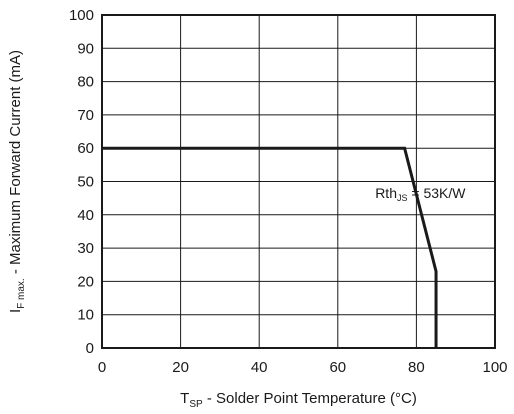 Image resolution: width=514 pixels, height=414 pixels. What do you see at coordinates (259, 367) in the screenshot?
I see `x-tick-label: 40` at bounding box center [259, 367].